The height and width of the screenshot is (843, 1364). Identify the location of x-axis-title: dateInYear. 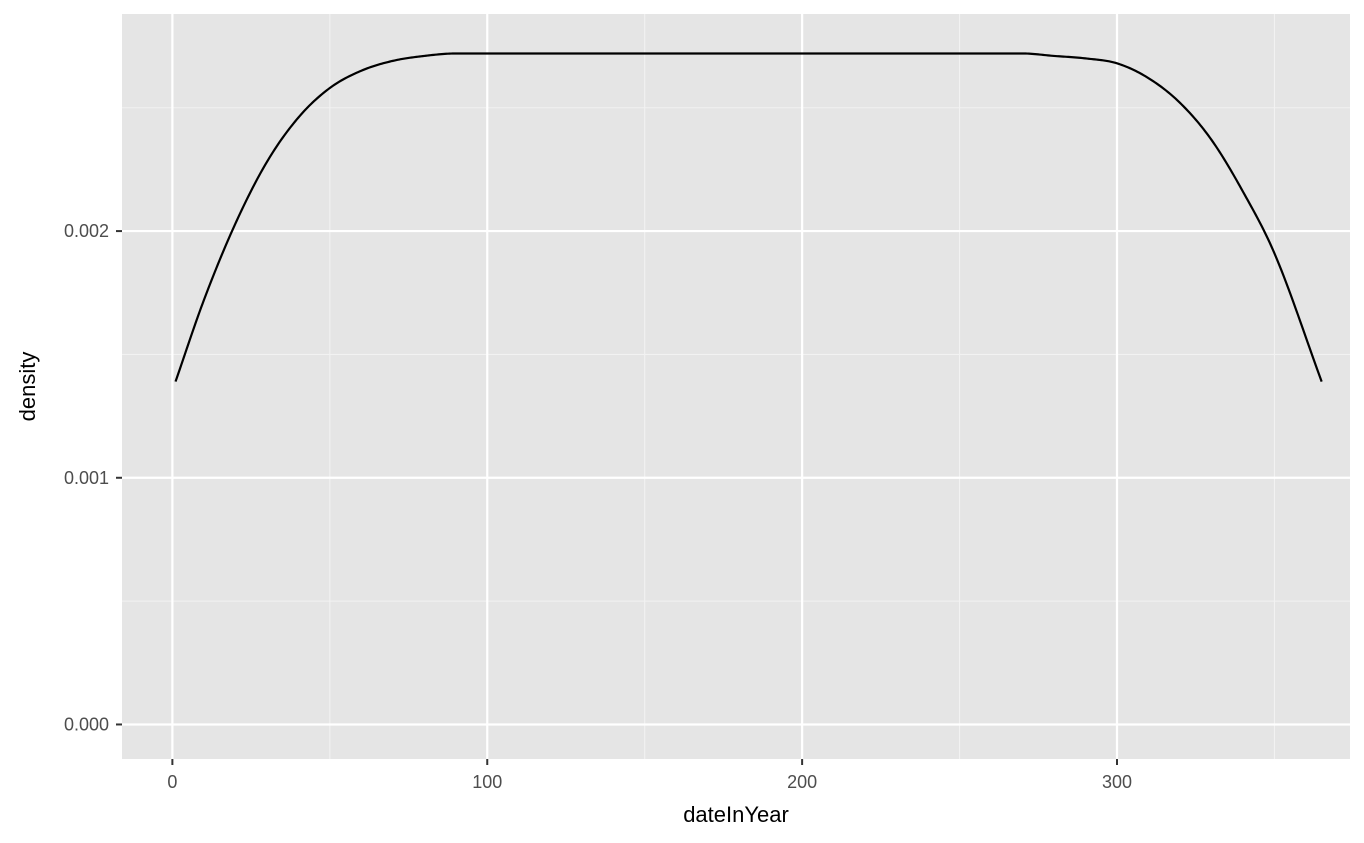
(736, 814).